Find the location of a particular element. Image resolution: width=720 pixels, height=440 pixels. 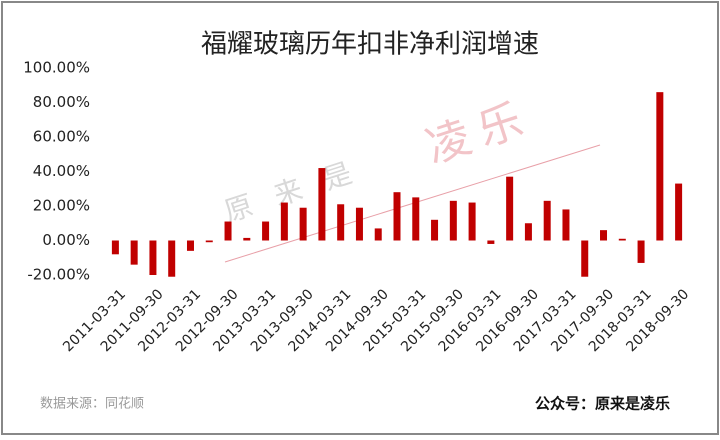

y-tick-label: 40.00% is located at coordinates (61, 171).